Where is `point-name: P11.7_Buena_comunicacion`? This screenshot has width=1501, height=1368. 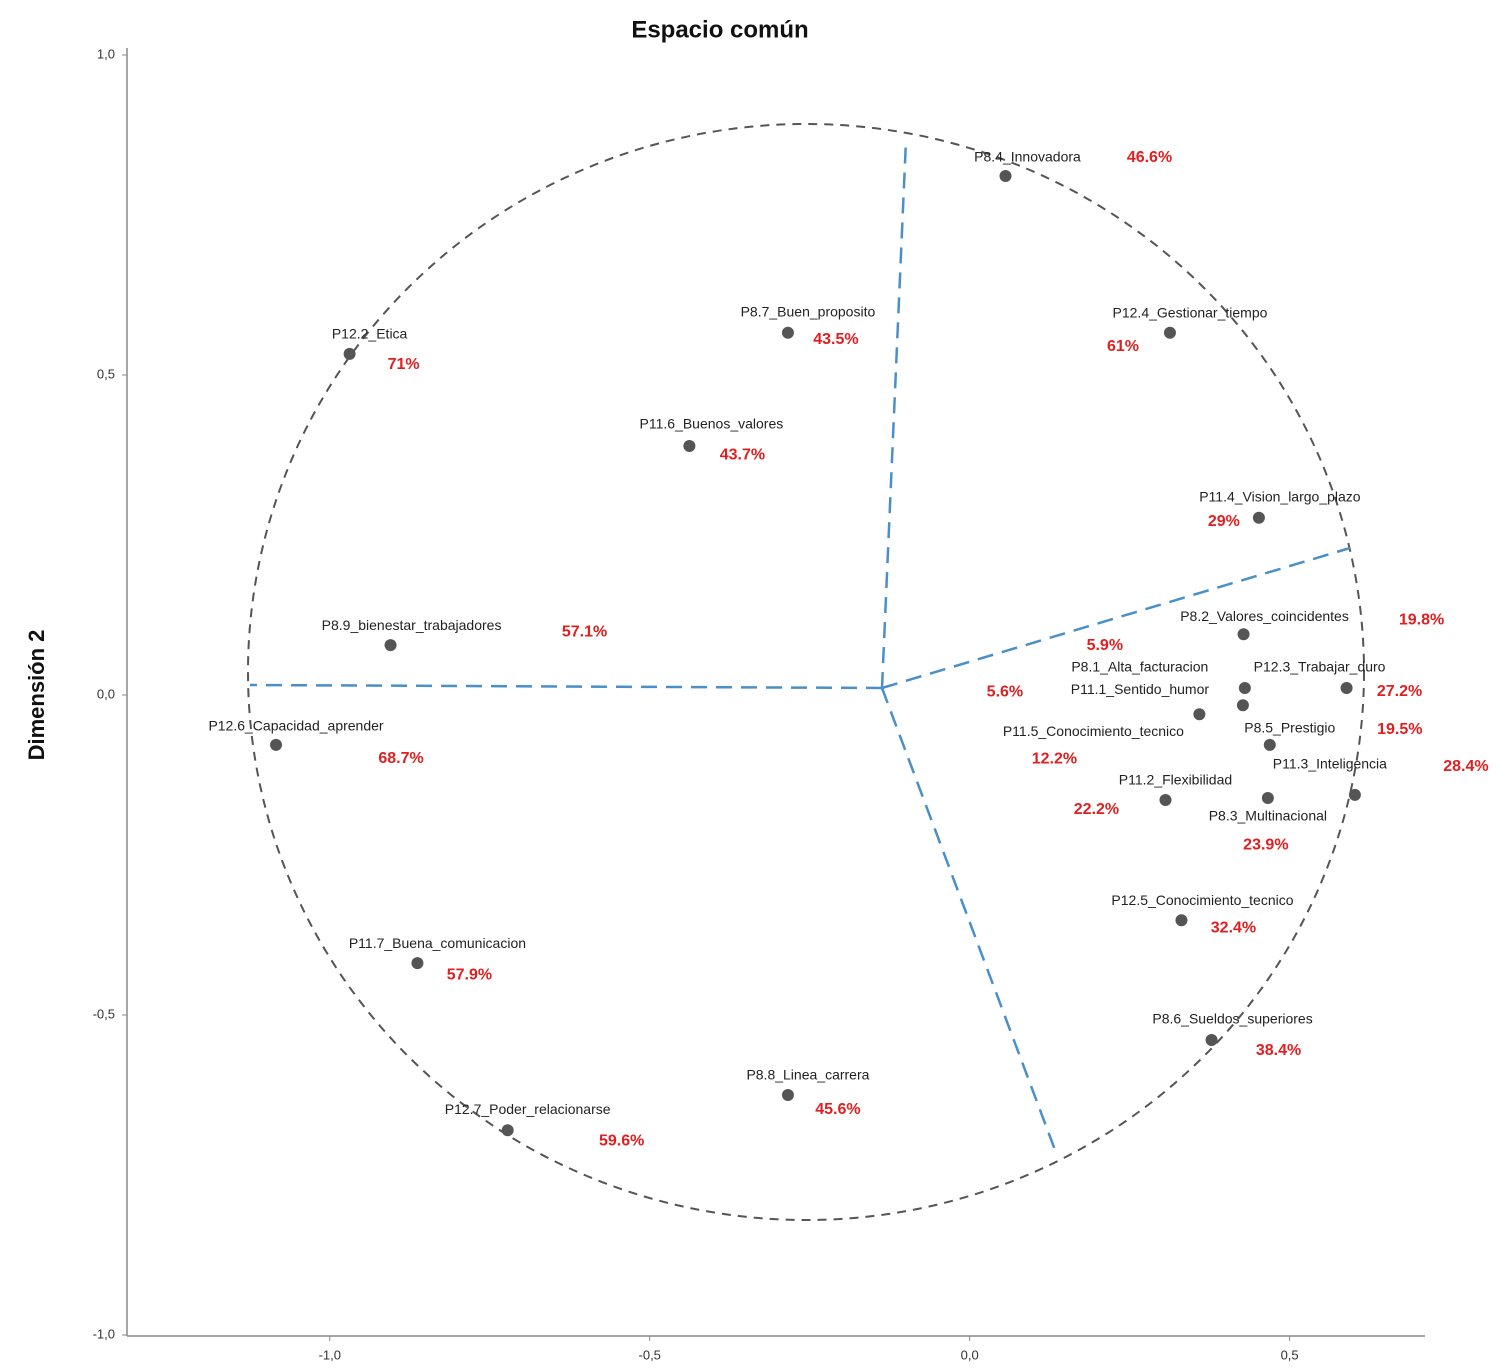 point-name: P11.7_Buena_comunicacion is located at coordinates (437, 943).